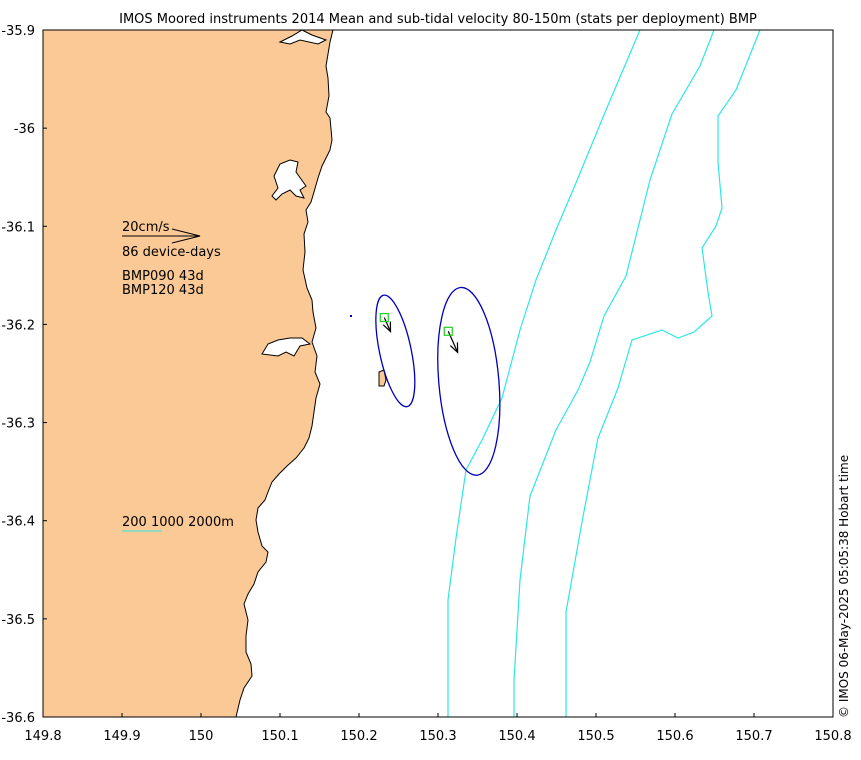 The image size is (861, 760). What do you see at coordinates (753, 736) in the screenshot?
I see `x-tick-label: 150.7` at bounding box center [753, 736].